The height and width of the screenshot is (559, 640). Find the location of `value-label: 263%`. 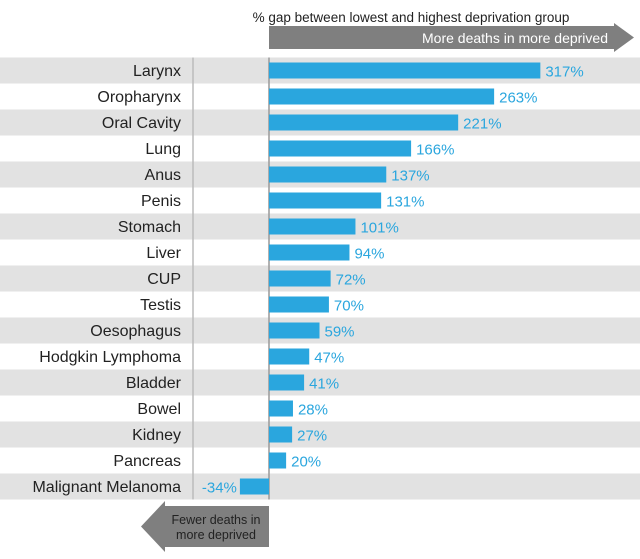

value-label: 263% is located at coordinates (518, 98).